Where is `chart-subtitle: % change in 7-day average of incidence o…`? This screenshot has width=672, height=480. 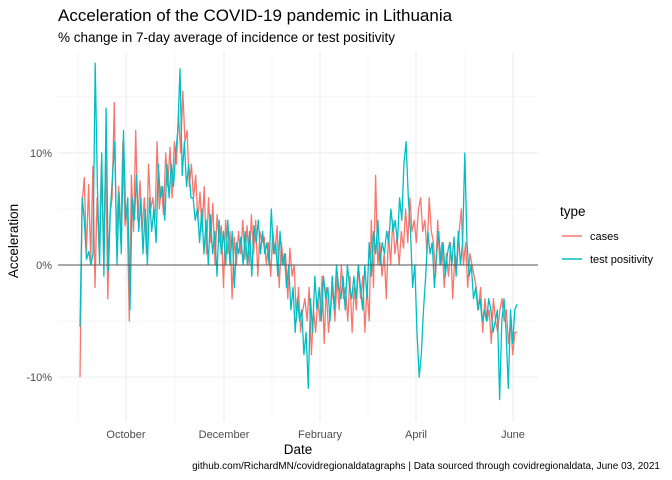 chart-subtitle: % change in 7-day average of incidence o… is located at coordinates (226, 37).